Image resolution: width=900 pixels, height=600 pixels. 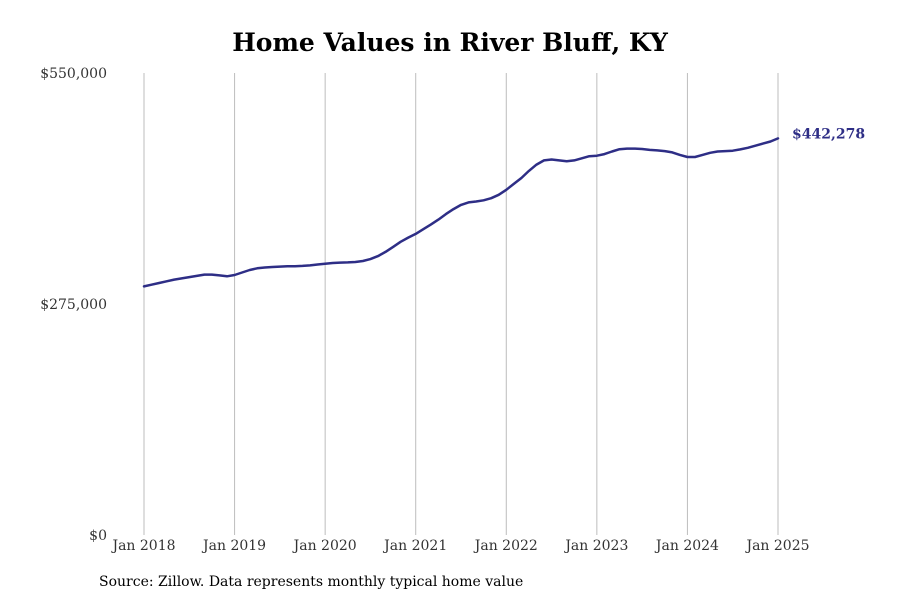 I want to click on x-tick-label: Jan 2019, so click(x=233, y=546).